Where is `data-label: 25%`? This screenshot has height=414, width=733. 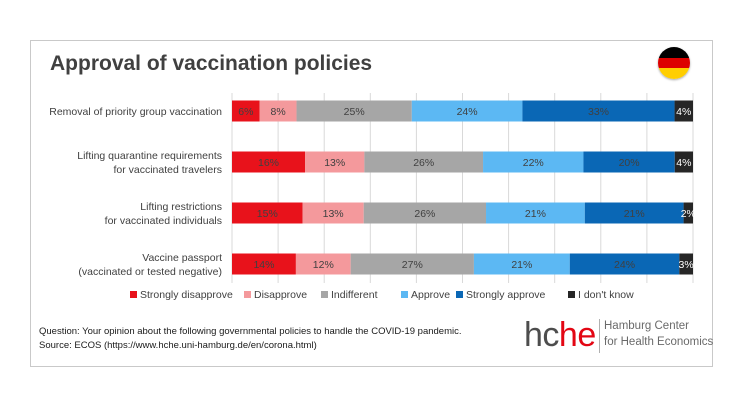 data-label: 25% is located at coordinates (354, 112).